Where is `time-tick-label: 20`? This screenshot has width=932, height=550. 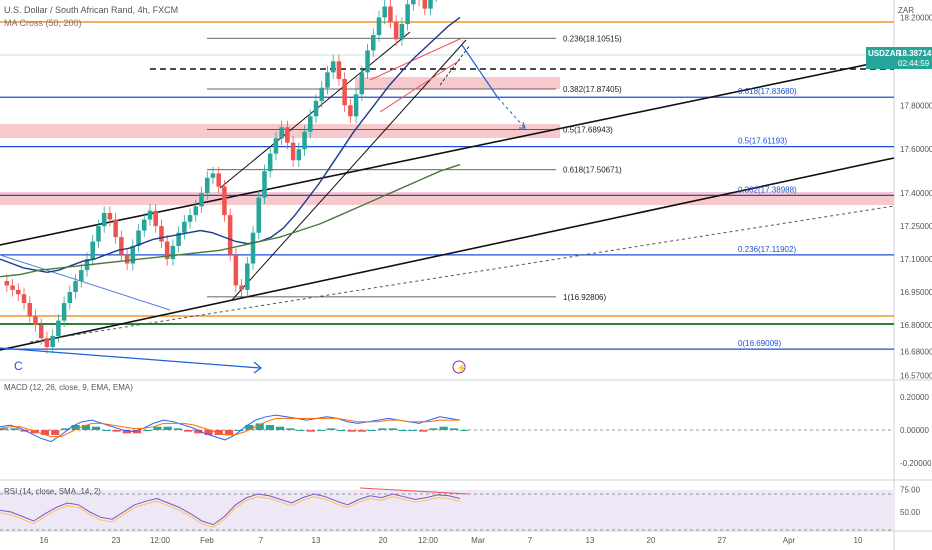 time-tick-label: 20 is located at coordinates (383, 540).